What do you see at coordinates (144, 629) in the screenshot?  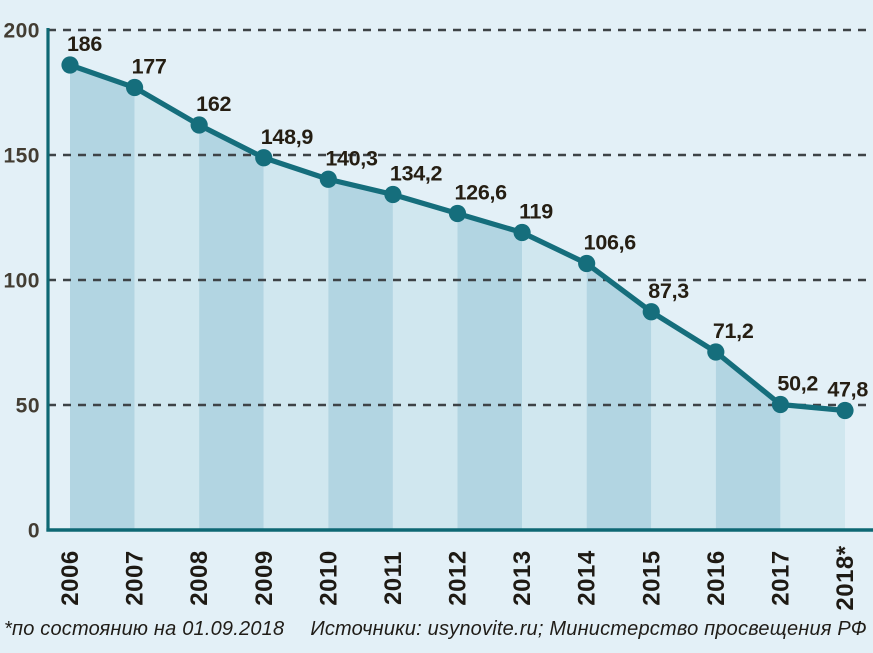 I see `footnote-asof-text: *по состоянию на 01.09.2018` at bounding box center [144, 629].